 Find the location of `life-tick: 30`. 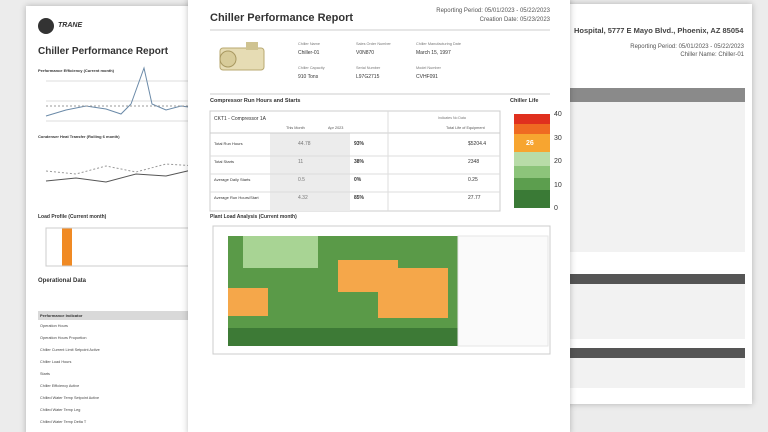

life-tick: 30 is located at coordinates (558, 138).